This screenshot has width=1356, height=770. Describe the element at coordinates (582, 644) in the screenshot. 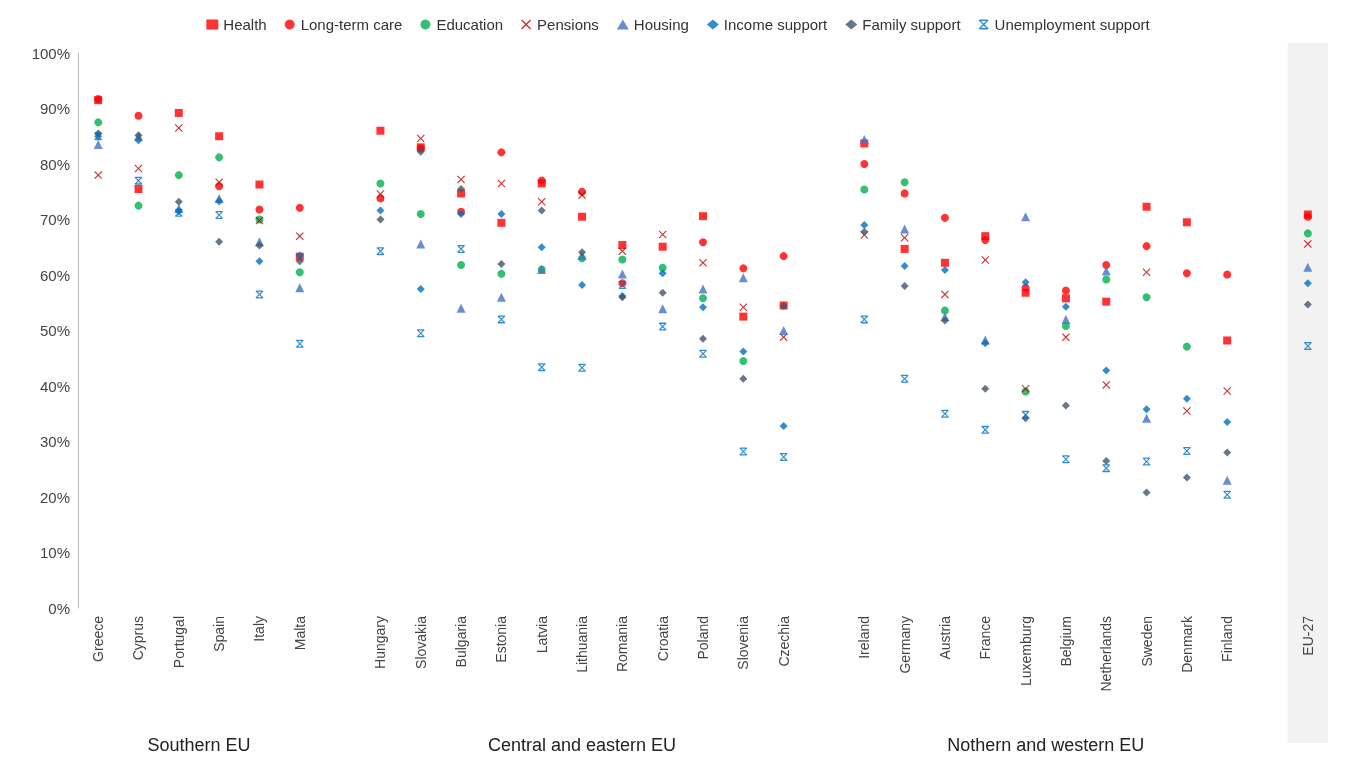

I see `x-tick-label: Lithuania` at that location.